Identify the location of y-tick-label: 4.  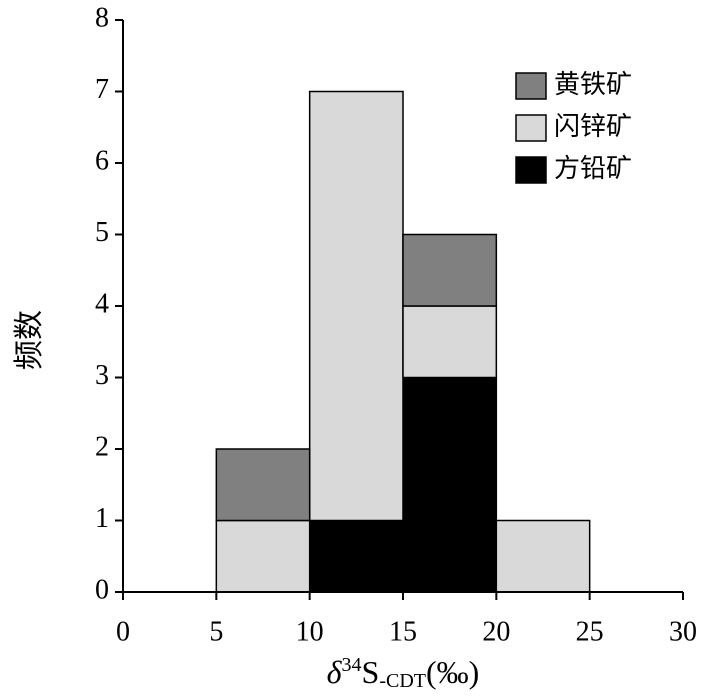
(102, 303).